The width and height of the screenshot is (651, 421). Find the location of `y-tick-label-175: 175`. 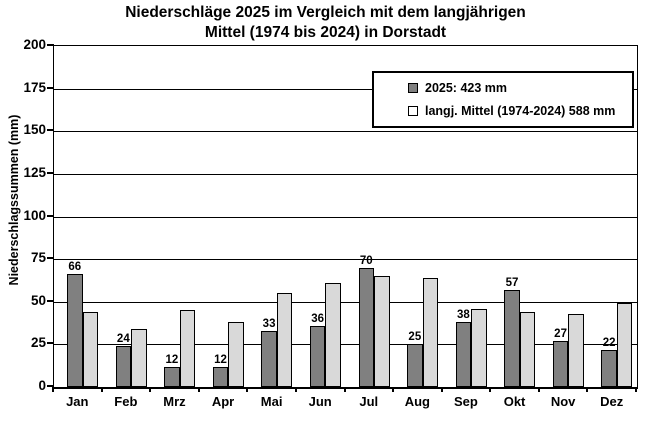

y-tick-label-175: 175 is located at coordinates (34, 87).